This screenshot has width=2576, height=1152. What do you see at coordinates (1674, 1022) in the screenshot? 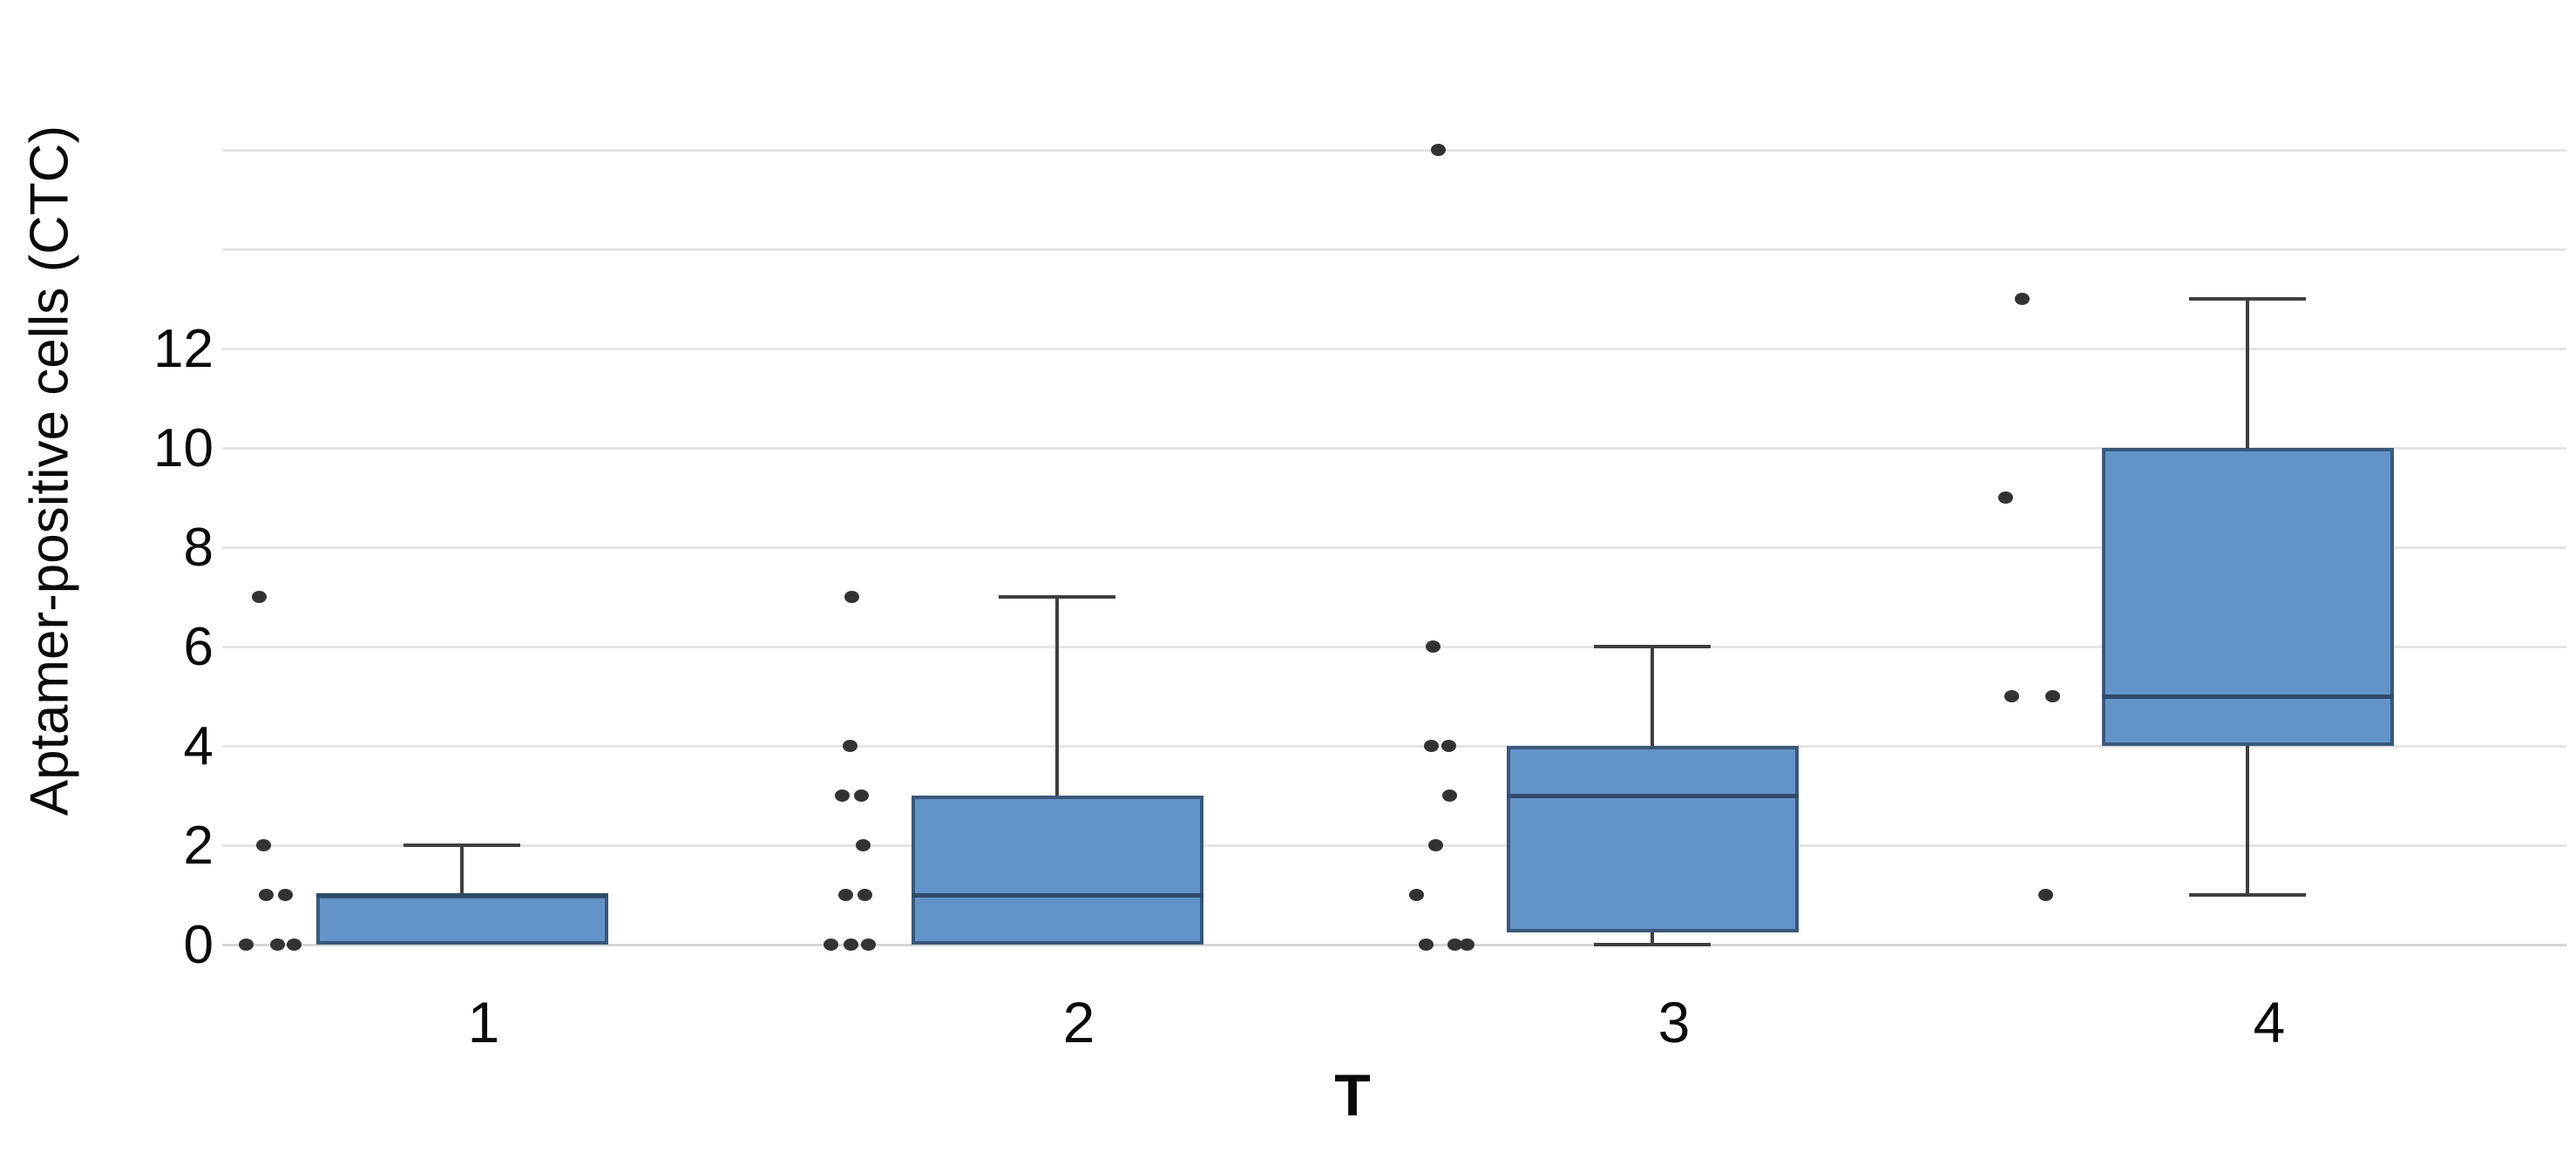
I see `x-tick-label: 3` at bounding box center [1674, 1022].